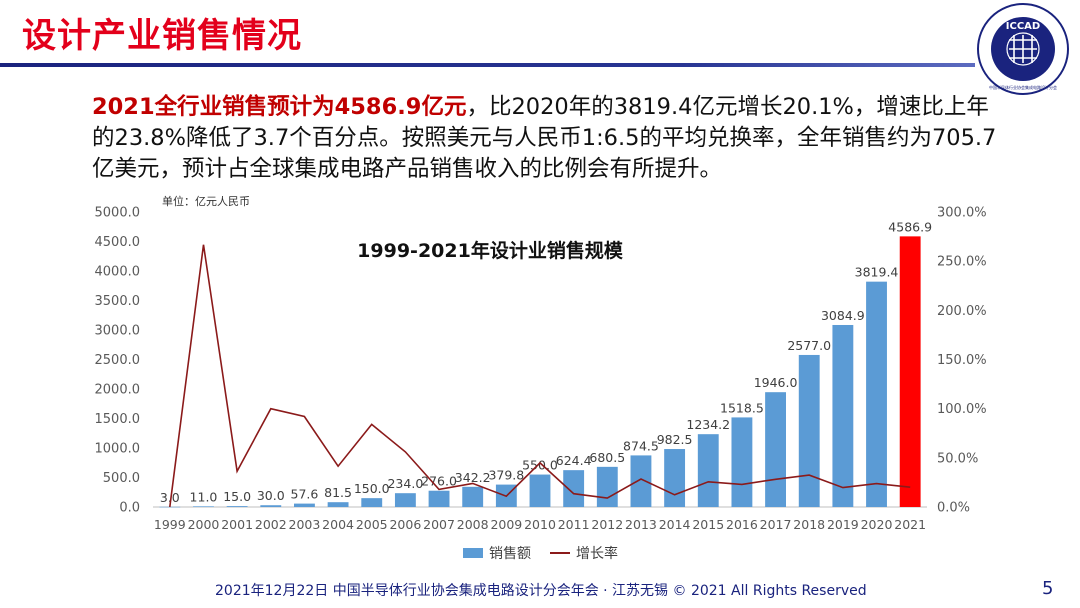 This screenshot has width=1080, height=608. Describe the element at coordinates (118, 301) in the screenshot. I see `y-tick-7: 3500.0` at that location.